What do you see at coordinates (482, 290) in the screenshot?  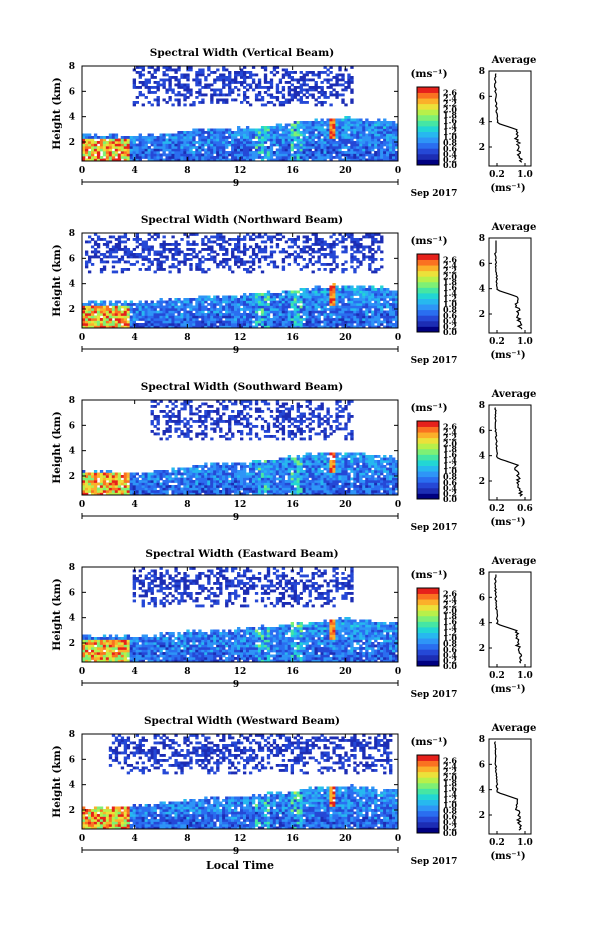 I see `profile-y-tick-label: 4` at bounding box center [482, 290].